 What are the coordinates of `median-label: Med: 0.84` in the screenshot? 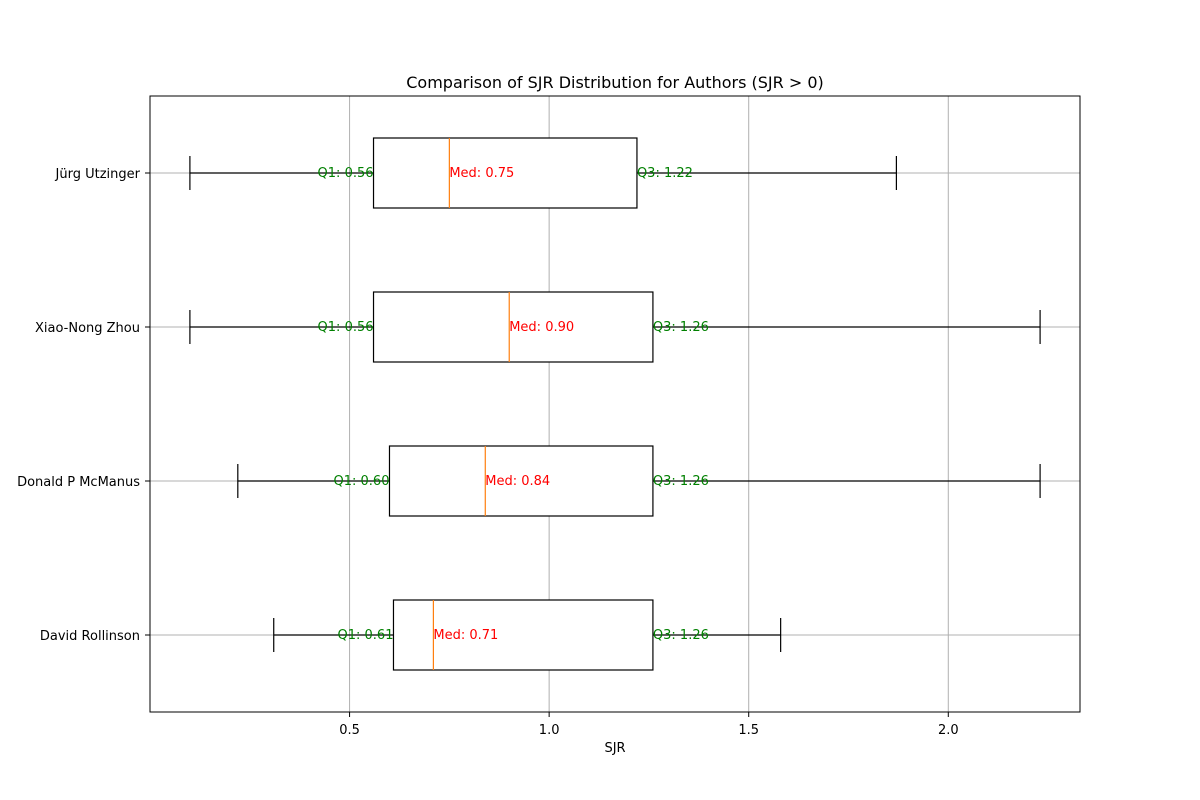 It's located at (517, 481).